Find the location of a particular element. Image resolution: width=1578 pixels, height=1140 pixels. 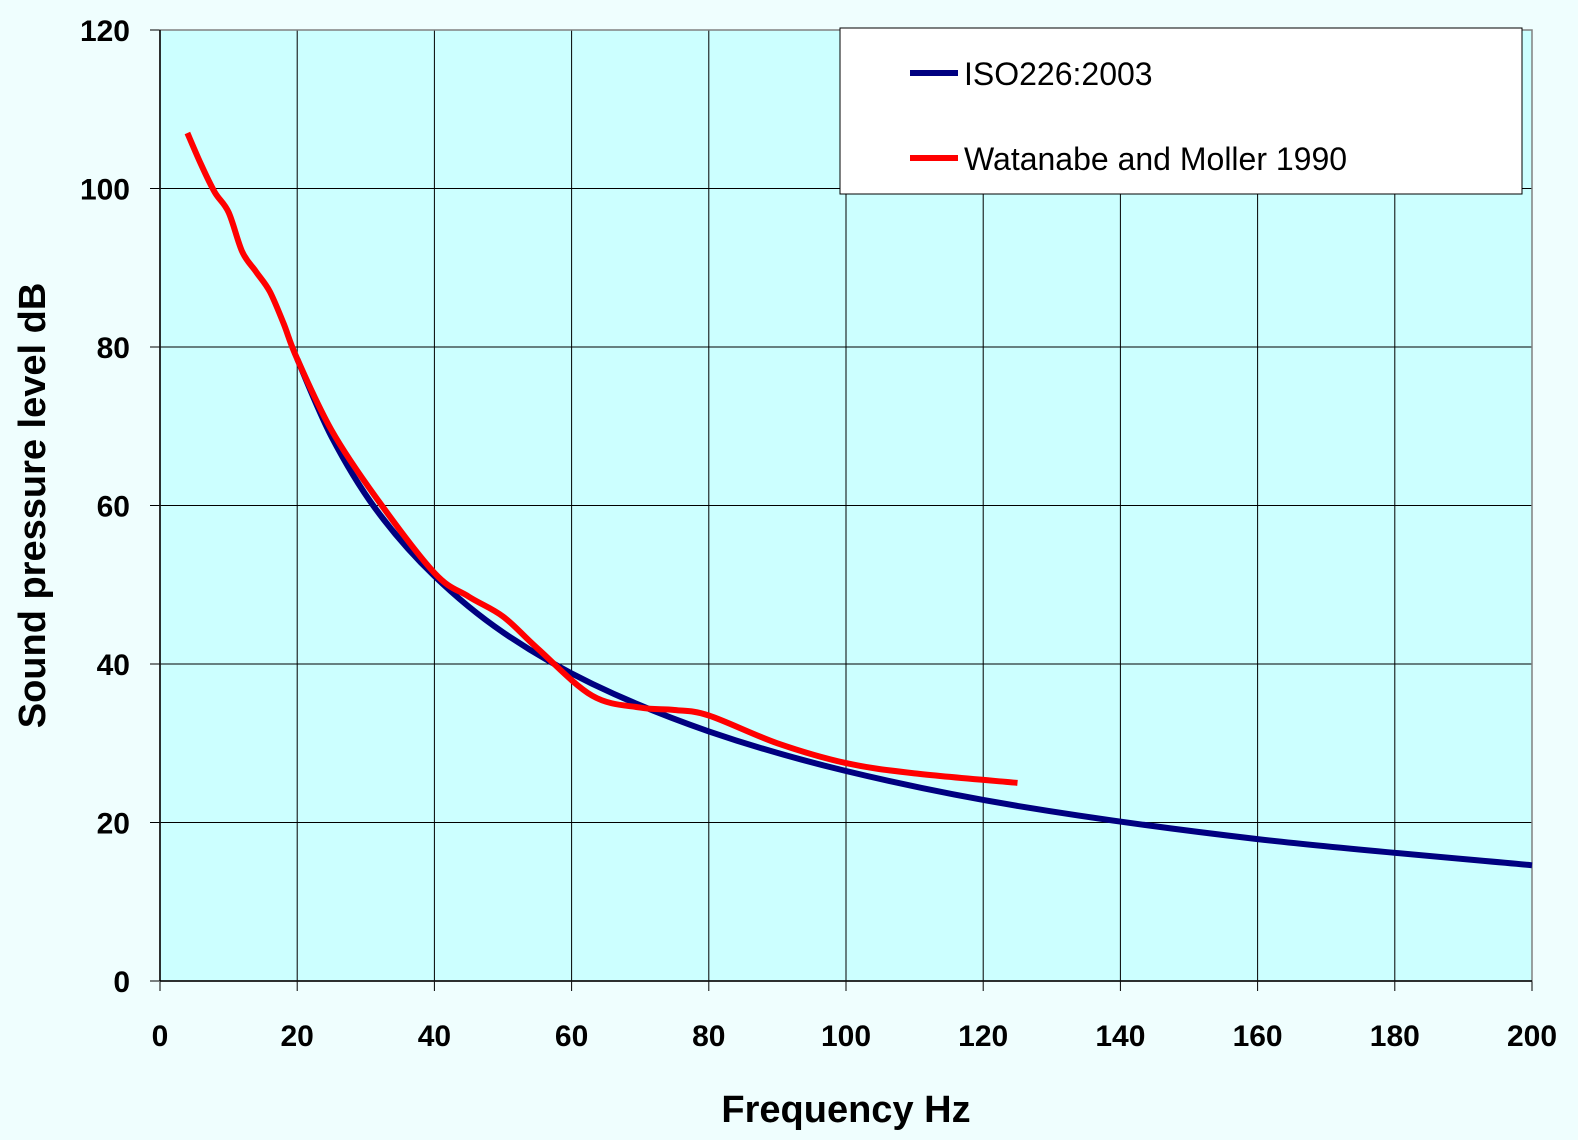

x-axis-title: Frequency Hz is located at coordinates (845, 1110).